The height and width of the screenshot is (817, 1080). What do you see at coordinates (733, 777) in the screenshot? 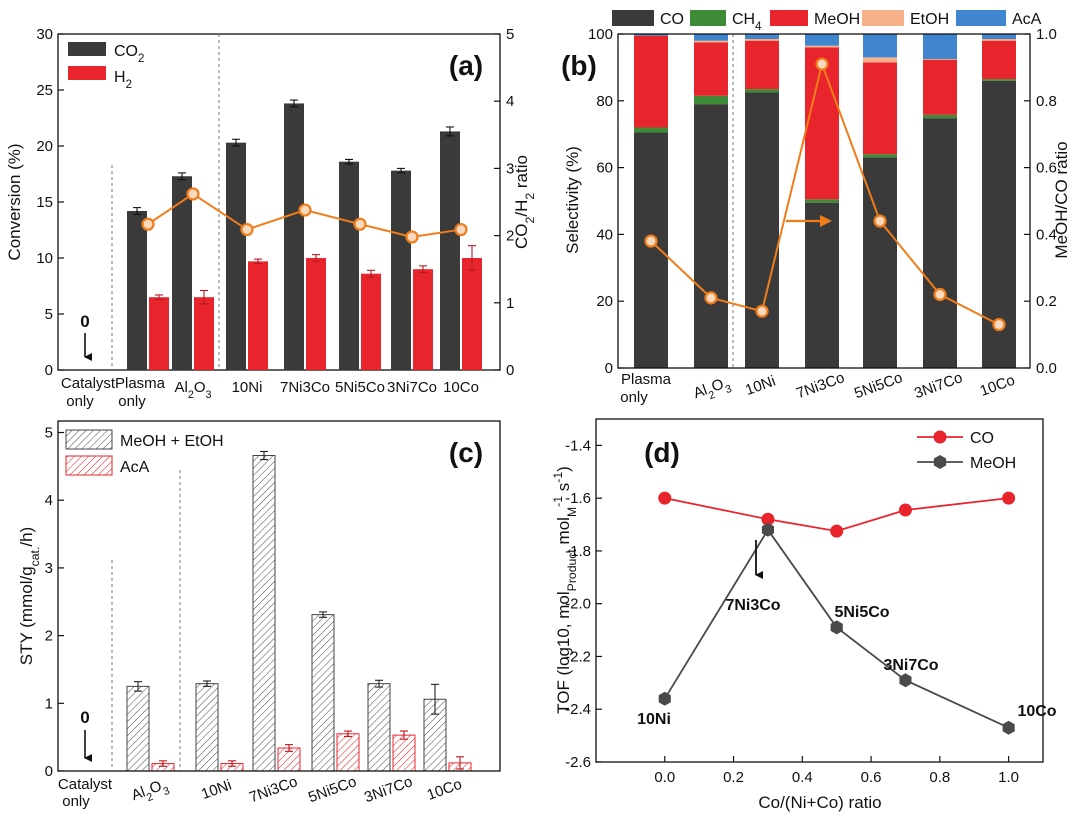
I see `x-axis-d-tick-label: 0.2` at bounding box center [733, 777].